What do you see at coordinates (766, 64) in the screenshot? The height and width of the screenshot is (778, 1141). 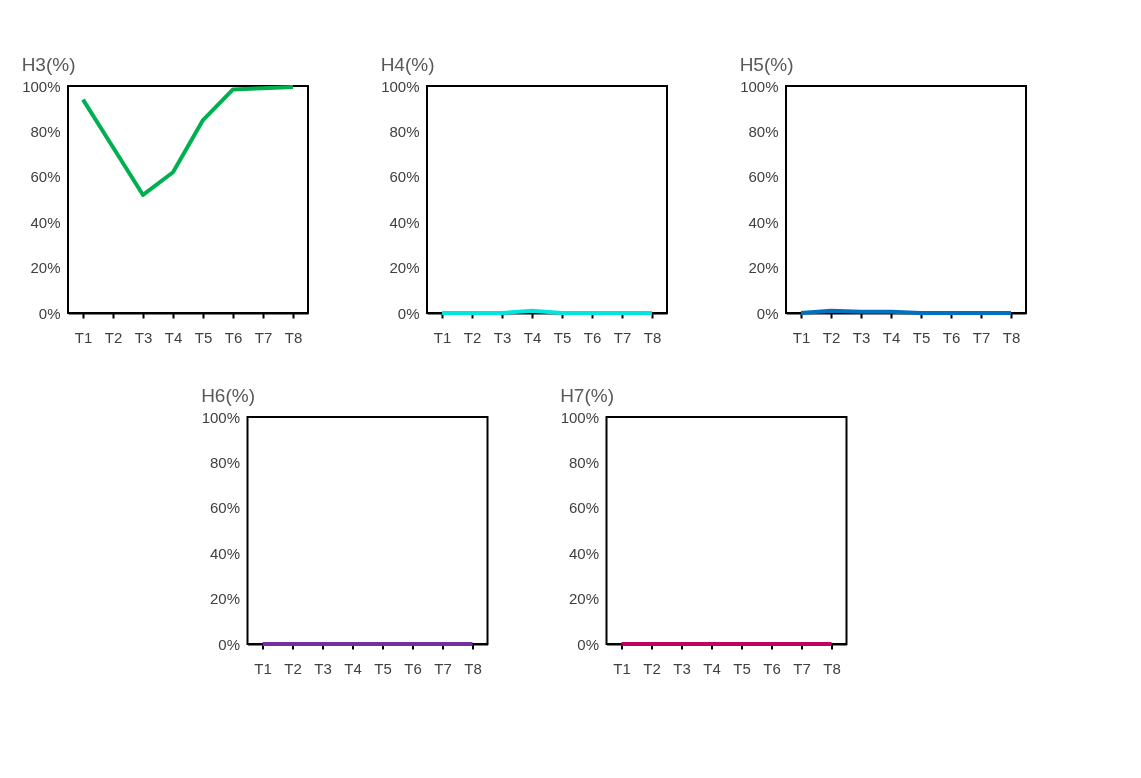 I see `chart-title: H5(%)` at bounding box center [766, 64].